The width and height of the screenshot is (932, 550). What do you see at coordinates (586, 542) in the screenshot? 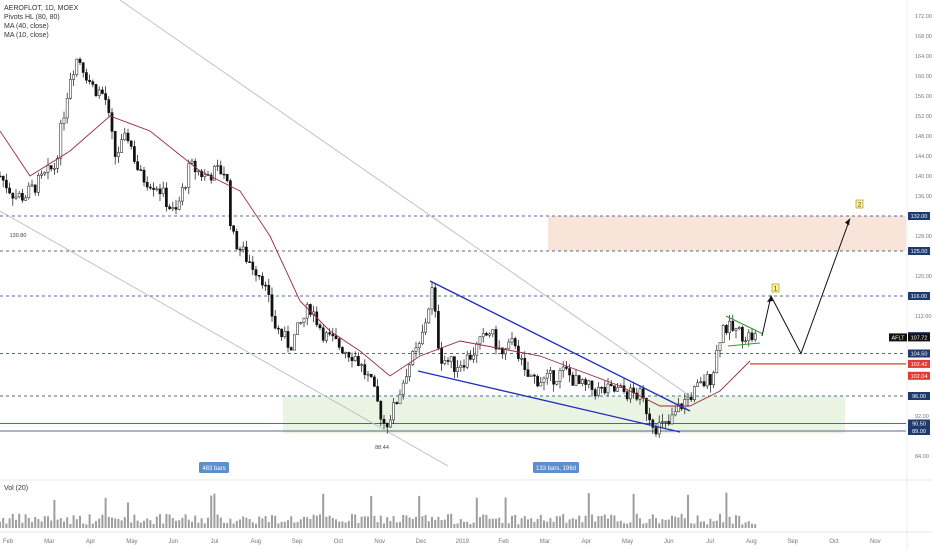
I see `x-tick-label: Apr` at bounding box center [586, 542].